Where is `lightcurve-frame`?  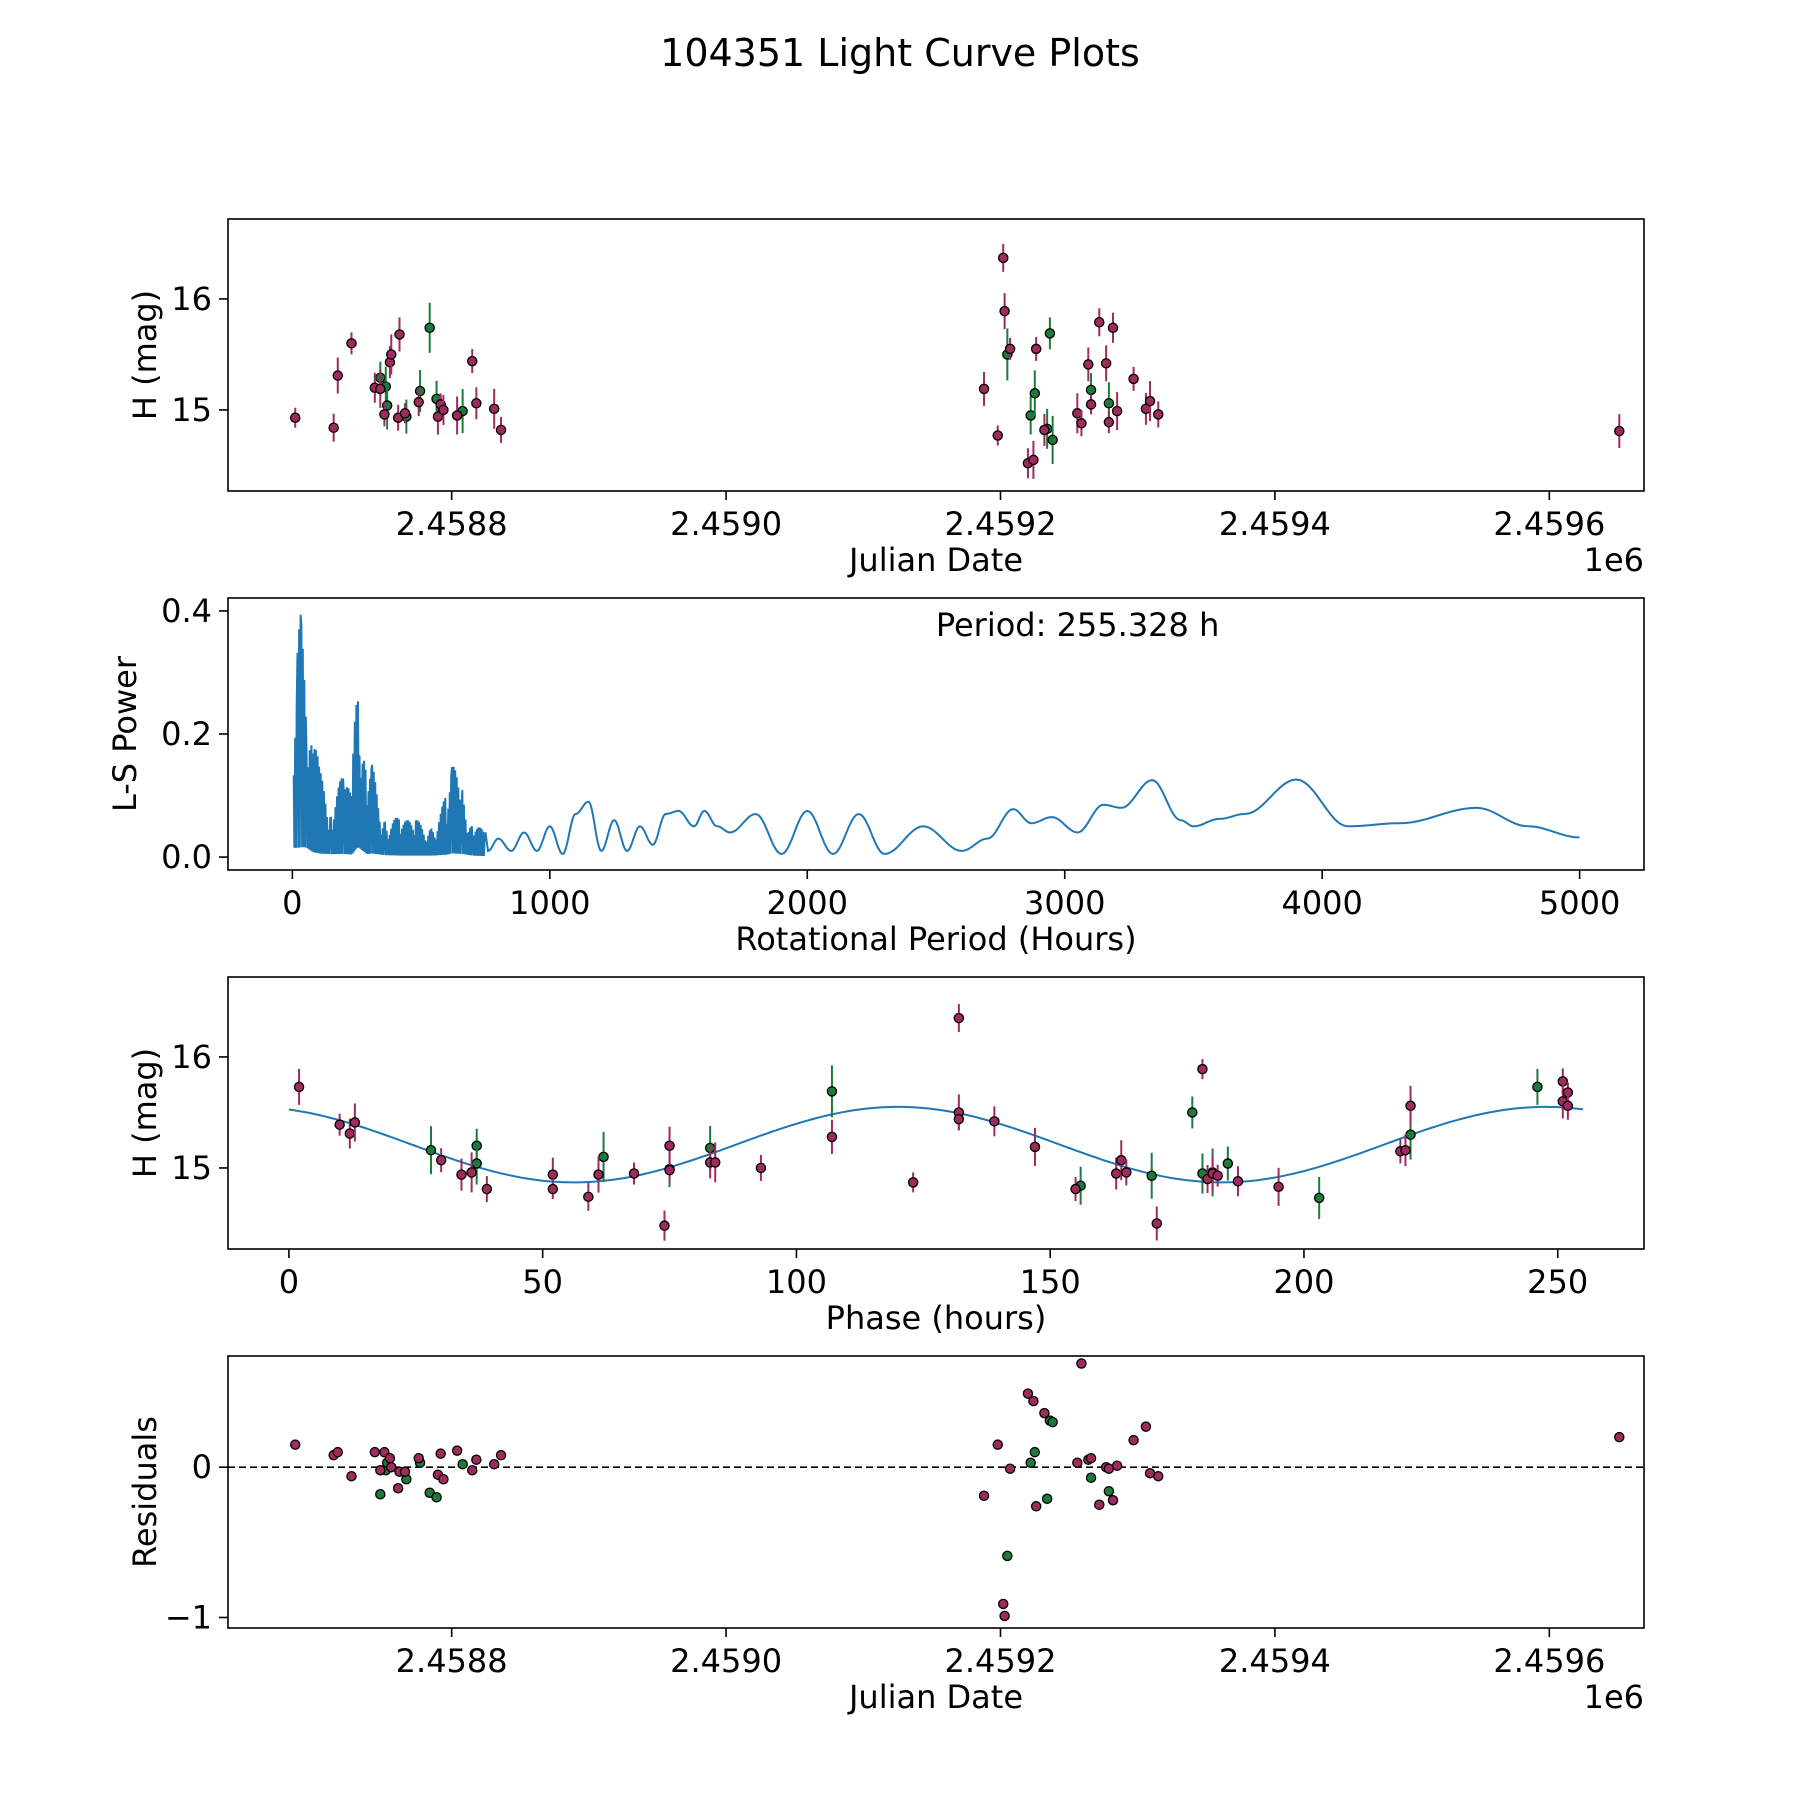 lightcurve-frame is located at coordinates (936, 355).